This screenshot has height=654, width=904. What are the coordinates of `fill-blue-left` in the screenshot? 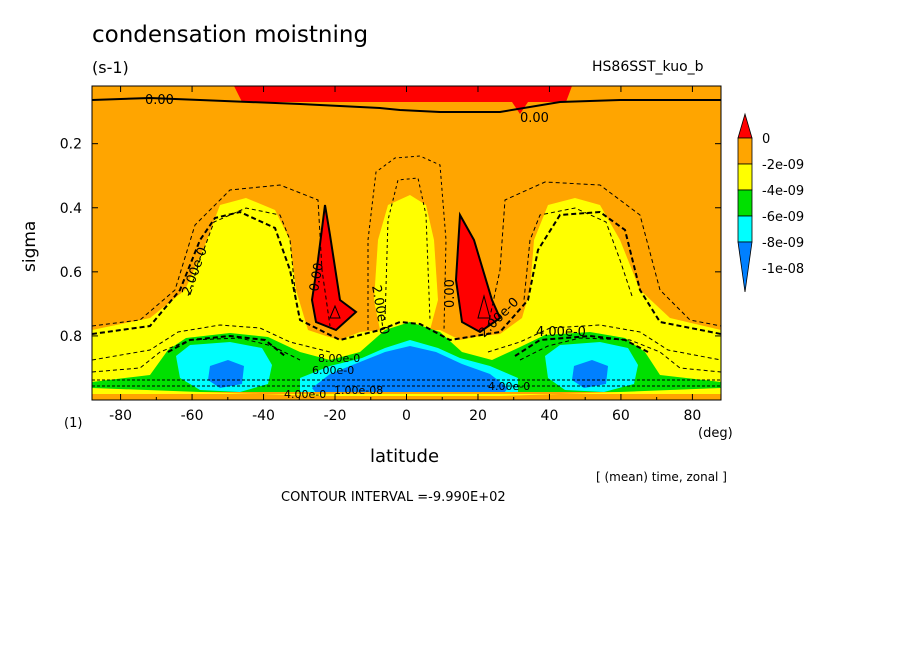 It's located at (226, 374).